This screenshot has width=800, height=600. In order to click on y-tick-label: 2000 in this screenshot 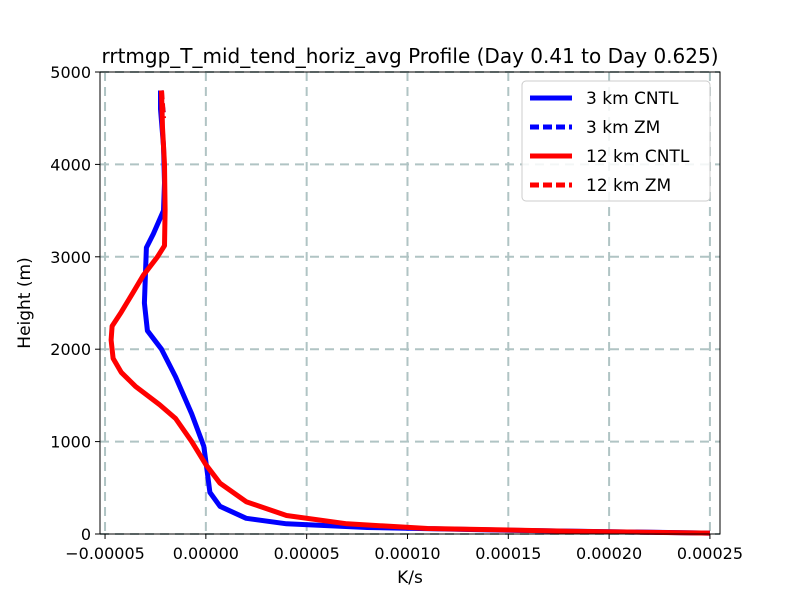, I will do `click(70, 349)`.